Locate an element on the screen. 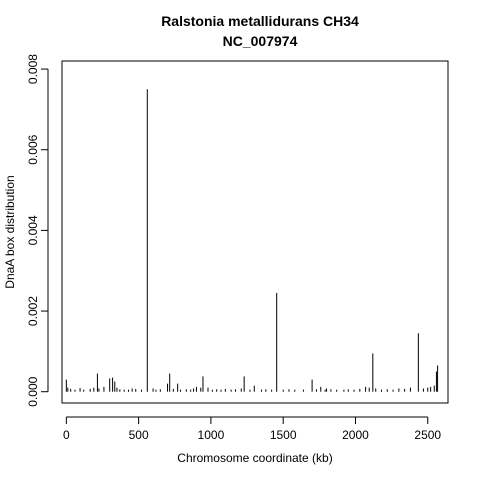  y-tick-label: 0.004 is located at coordinates (33, 230).